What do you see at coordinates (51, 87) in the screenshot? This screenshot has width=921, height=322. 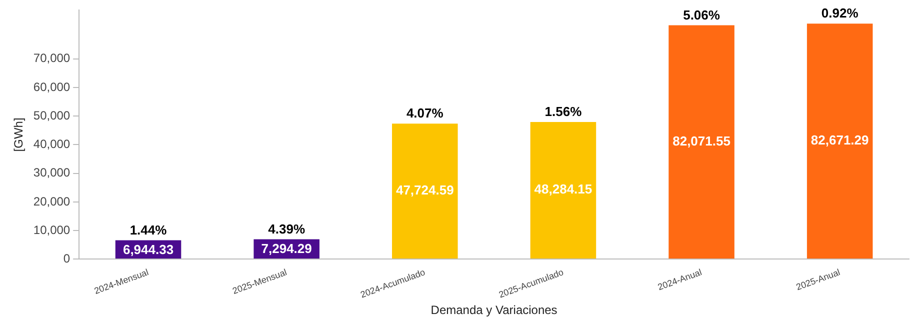 I see `y-tick-label: 60,000` at bounding box center [51, 87].